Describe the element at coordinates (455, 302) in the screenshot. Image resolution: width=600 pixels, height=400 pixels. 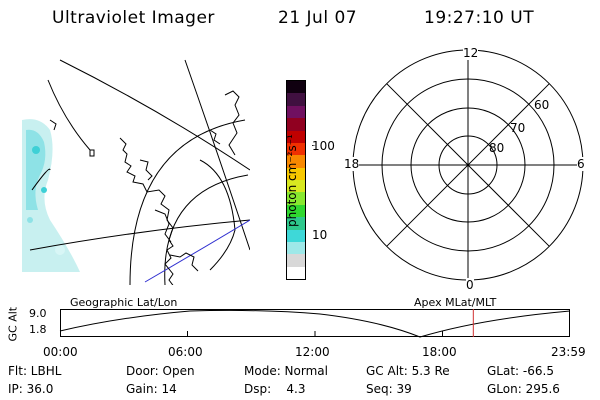
I see `timeline-right-label: Apex MLat/MLT` at that location.